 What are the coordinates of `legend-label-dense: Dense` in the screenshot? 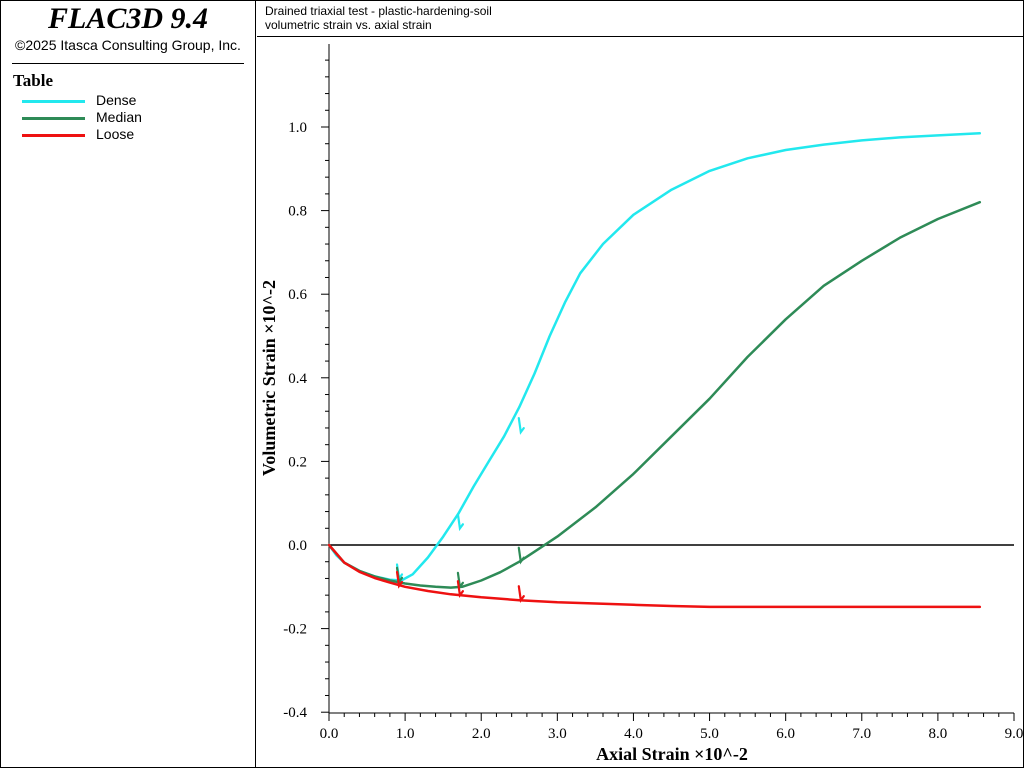 It's located at (116, 100).